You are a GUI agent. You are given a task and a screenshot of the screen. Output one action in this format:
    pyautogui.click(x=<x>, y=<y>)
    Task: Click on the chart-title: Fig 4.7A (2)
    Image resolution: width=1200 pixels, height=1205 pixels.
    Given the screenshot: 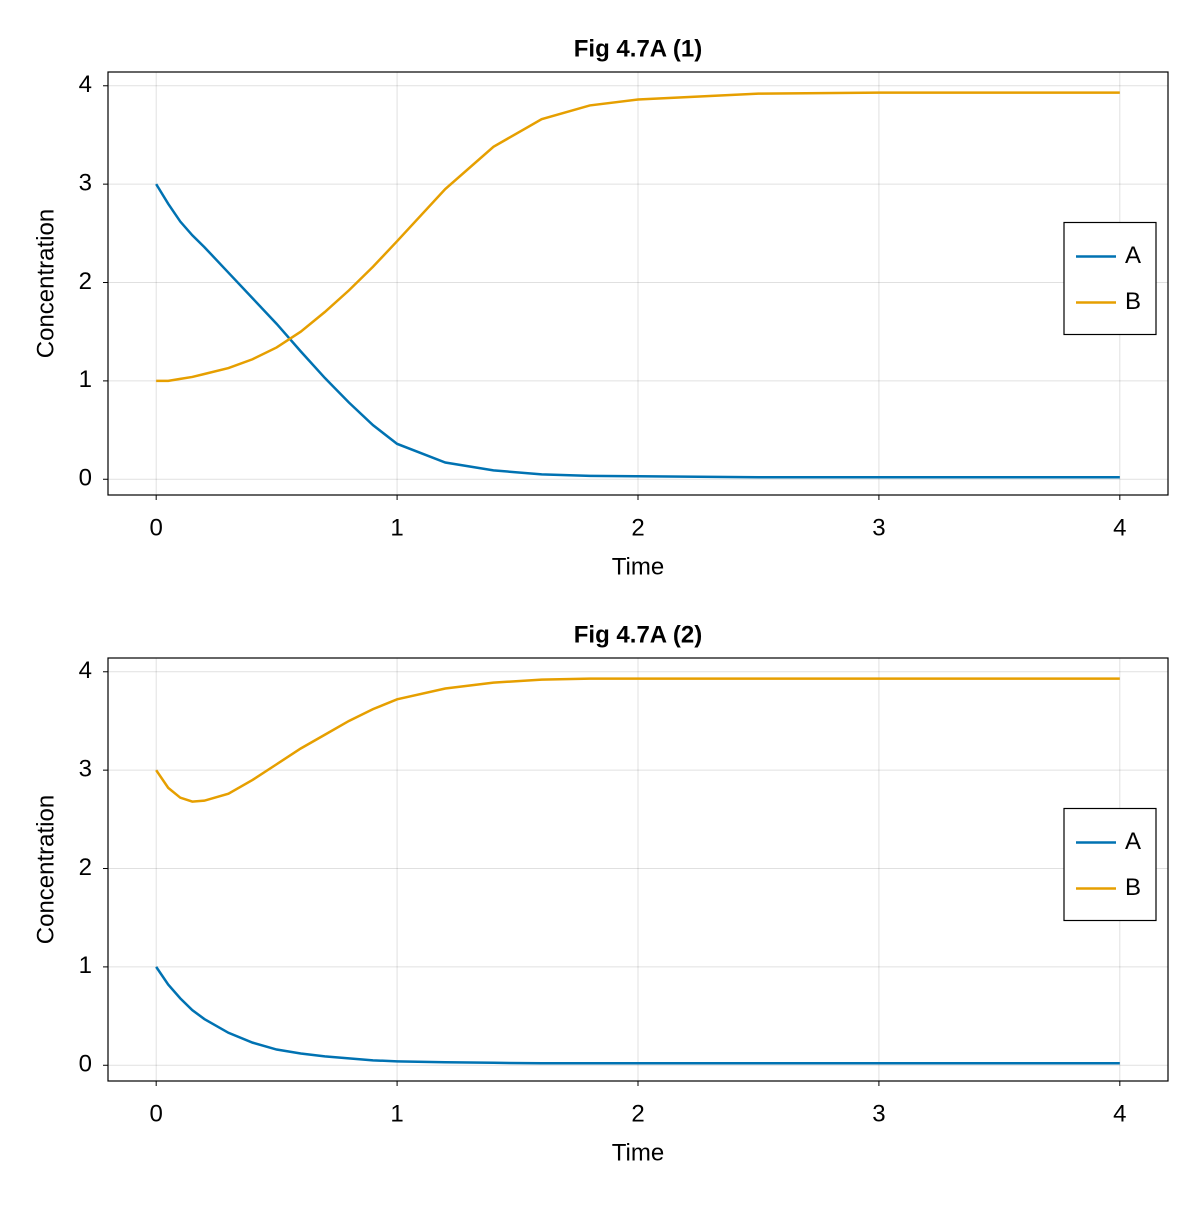 What is the action you would take?
    pyautogui.click(x=638, y=634)
    